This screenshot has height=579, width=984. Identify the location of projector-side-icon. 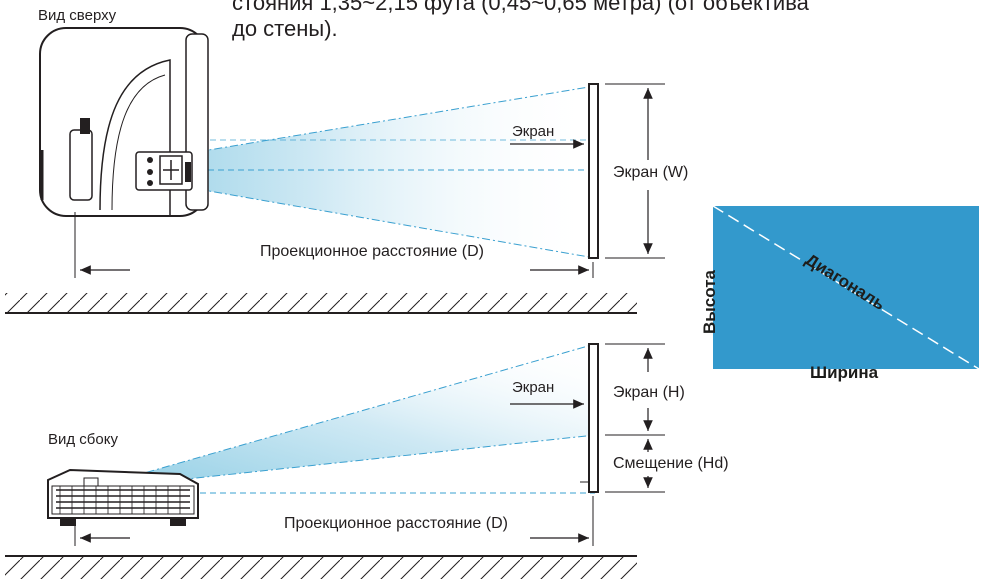
(123, 497).